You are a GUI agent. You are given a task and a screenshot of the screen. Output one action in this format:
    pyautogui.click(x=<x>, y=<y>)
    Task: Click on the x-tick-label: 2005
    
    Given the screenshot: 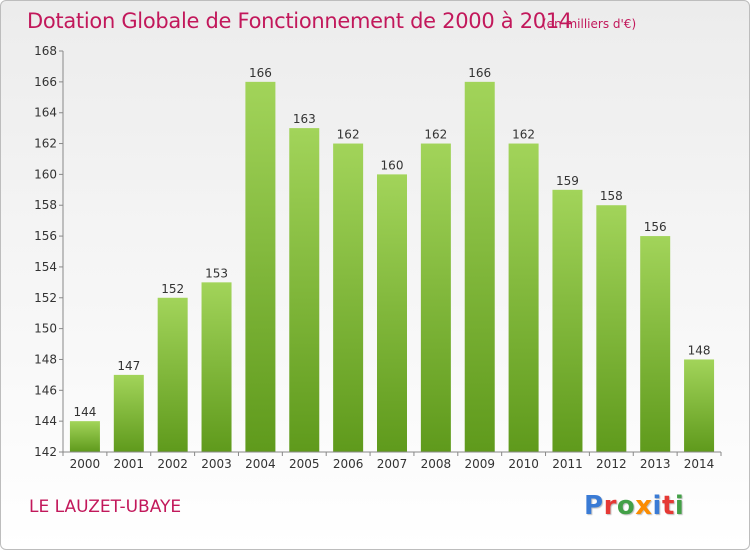 What is the action you would take?
    pyautogui.click(x=304, y=464)
    